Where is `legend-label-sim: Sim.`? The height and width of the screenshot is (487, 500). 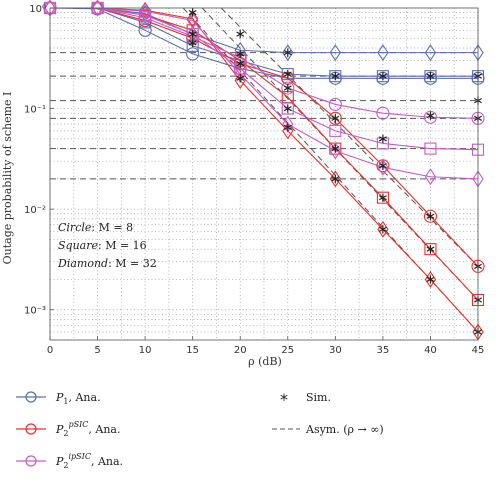 legend-label-sim: Sim. is located at coordinates (318, 397).